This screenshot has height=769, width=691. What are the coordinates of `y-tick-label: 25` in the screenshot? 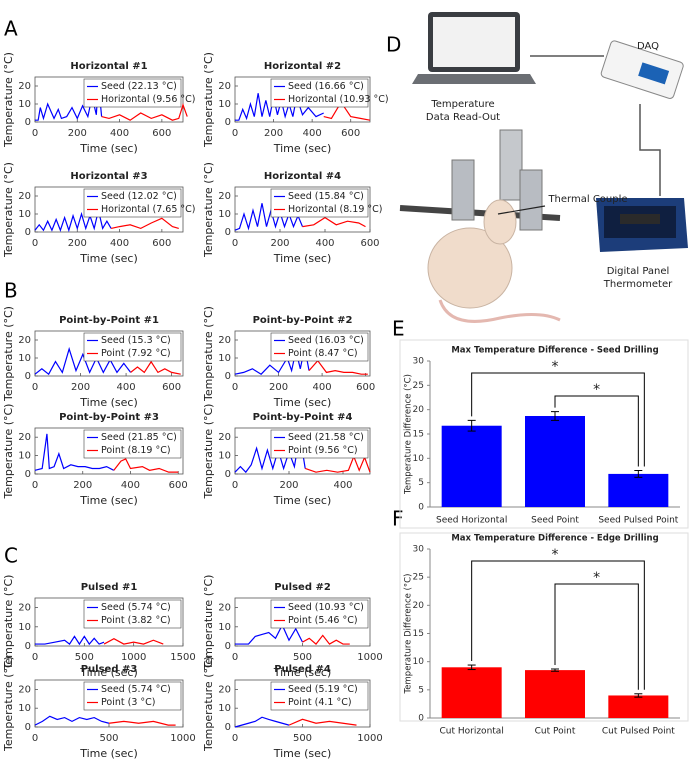 It's located at (418, 386).